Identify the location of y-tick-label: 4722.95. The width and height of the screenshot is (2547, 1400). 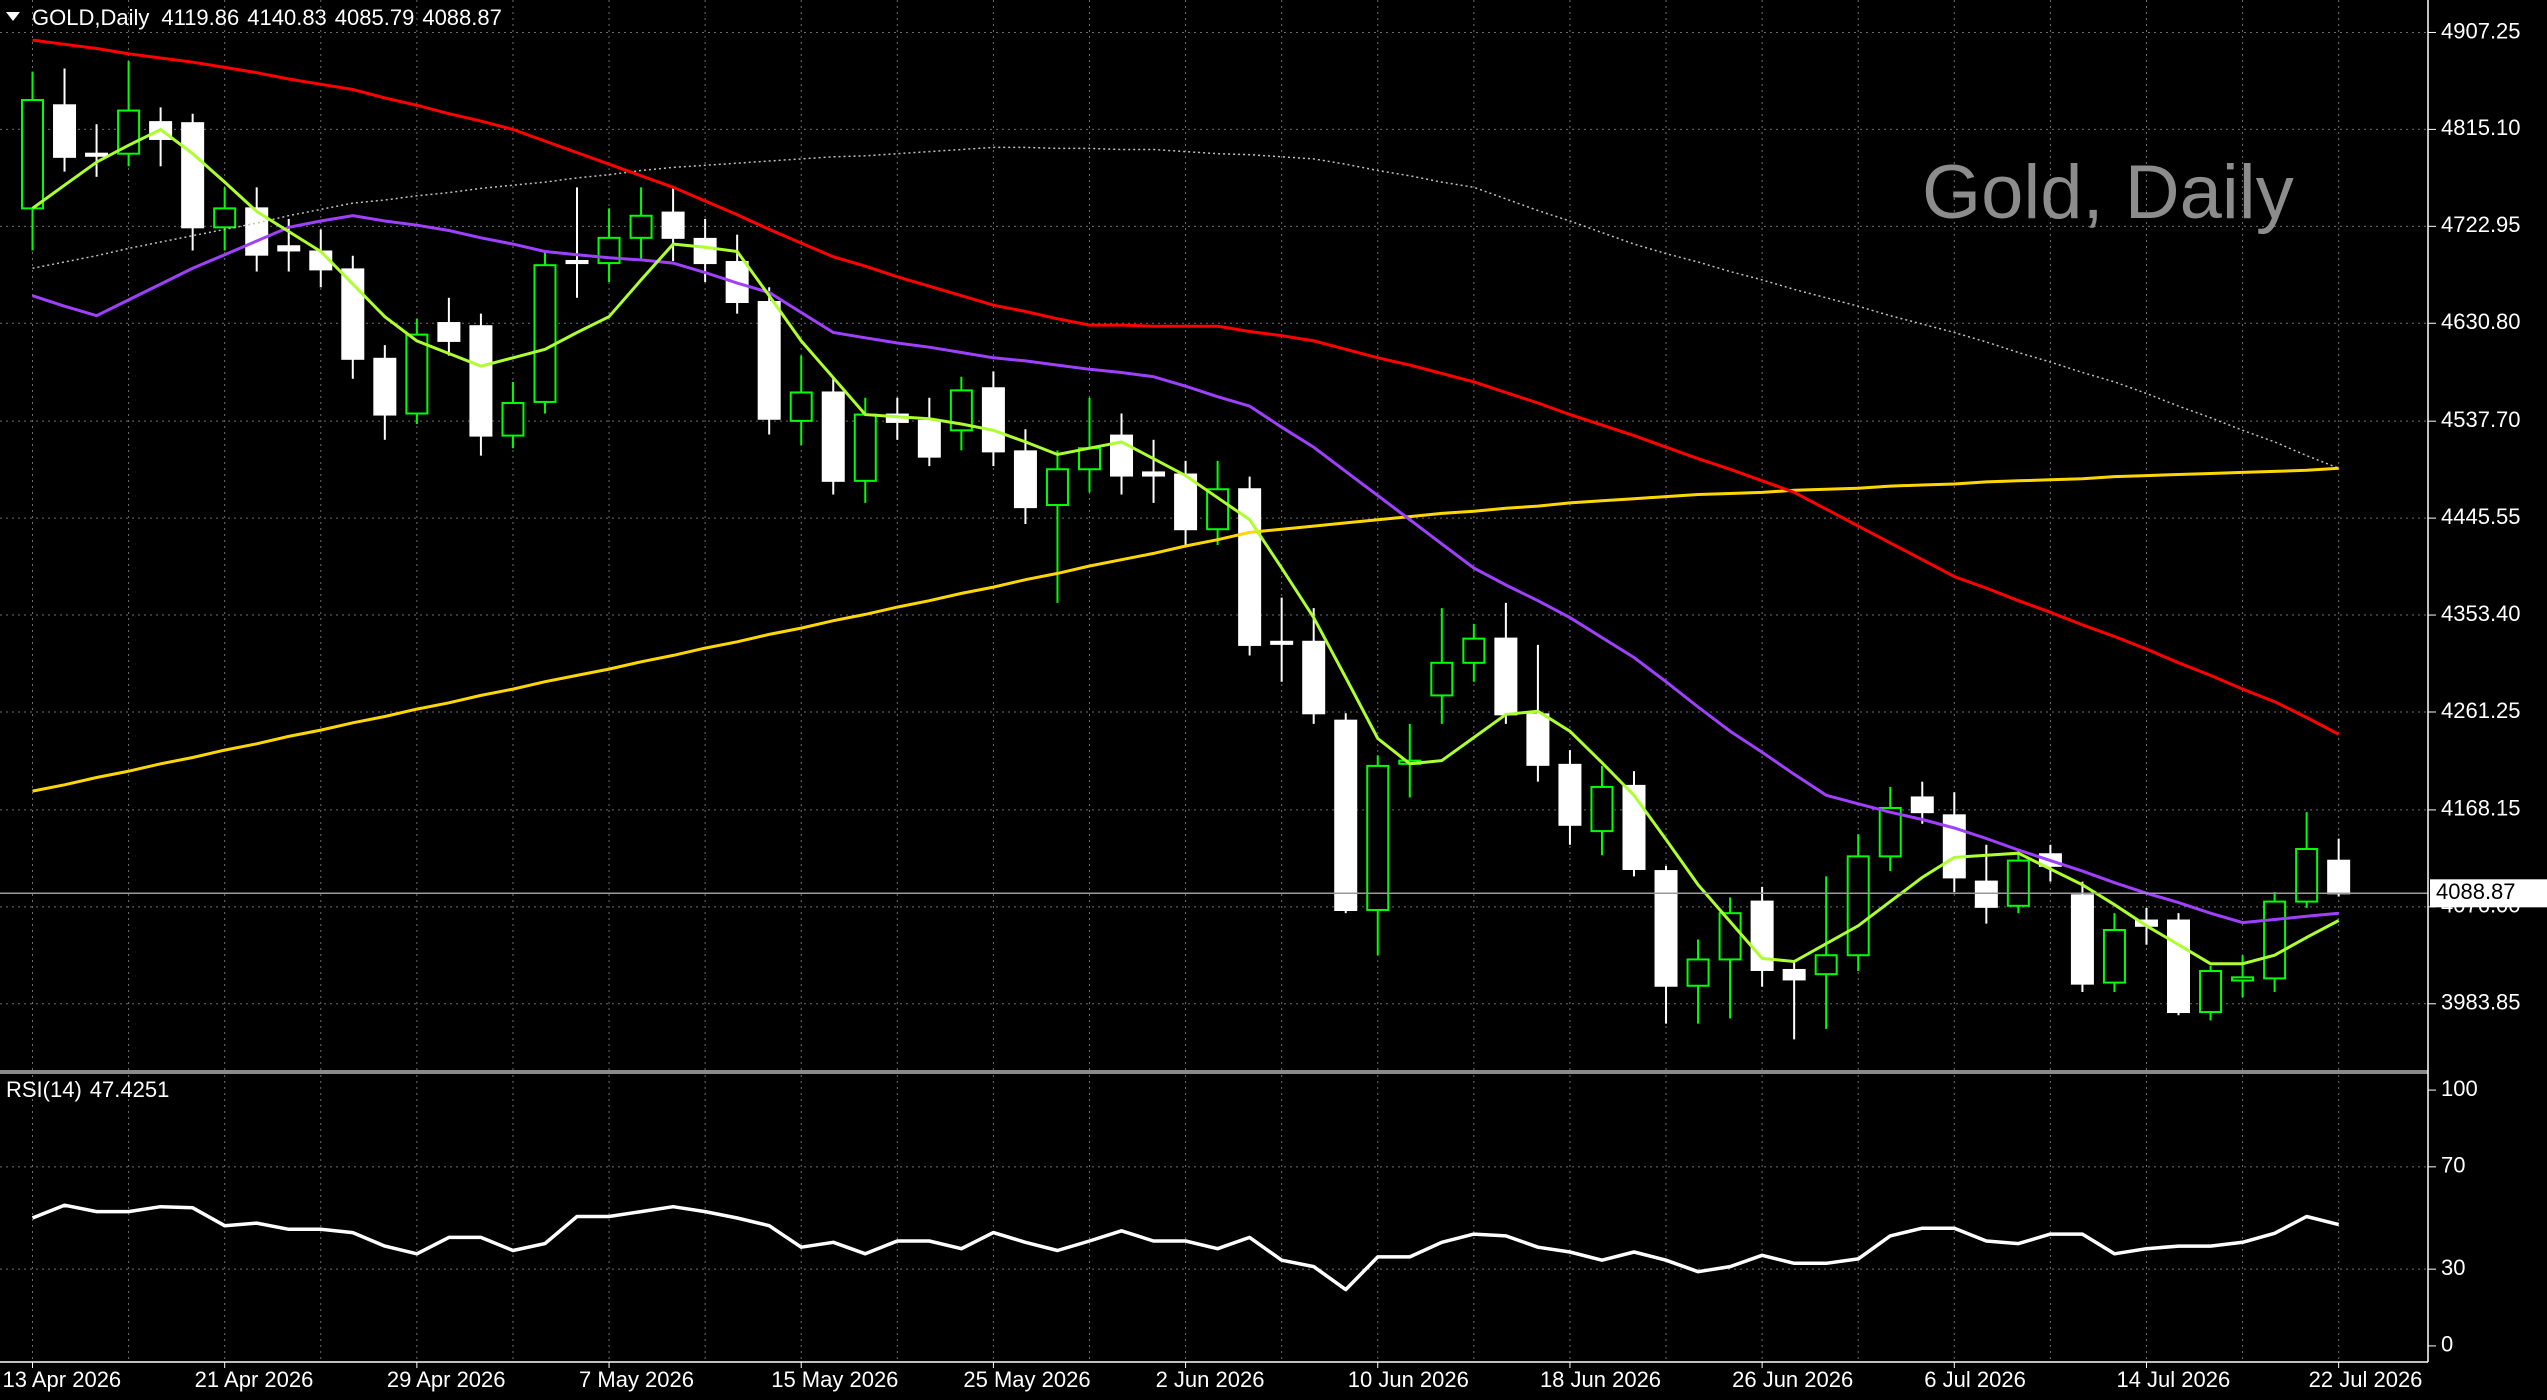
(2481, 224).